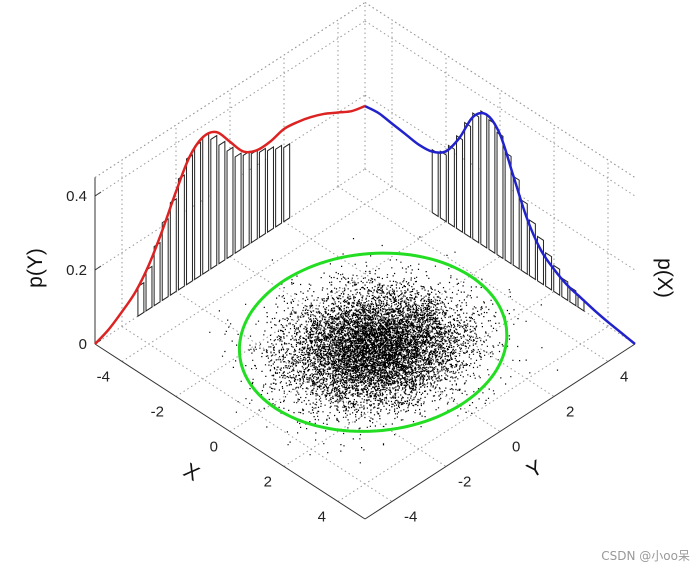 Image resolution: width=700 pixels, height=571 pixels. What do you see at coordinates (410, 517) in the screenshot?
I see `y-tick-label: -4` at bounding box center [410, 517].